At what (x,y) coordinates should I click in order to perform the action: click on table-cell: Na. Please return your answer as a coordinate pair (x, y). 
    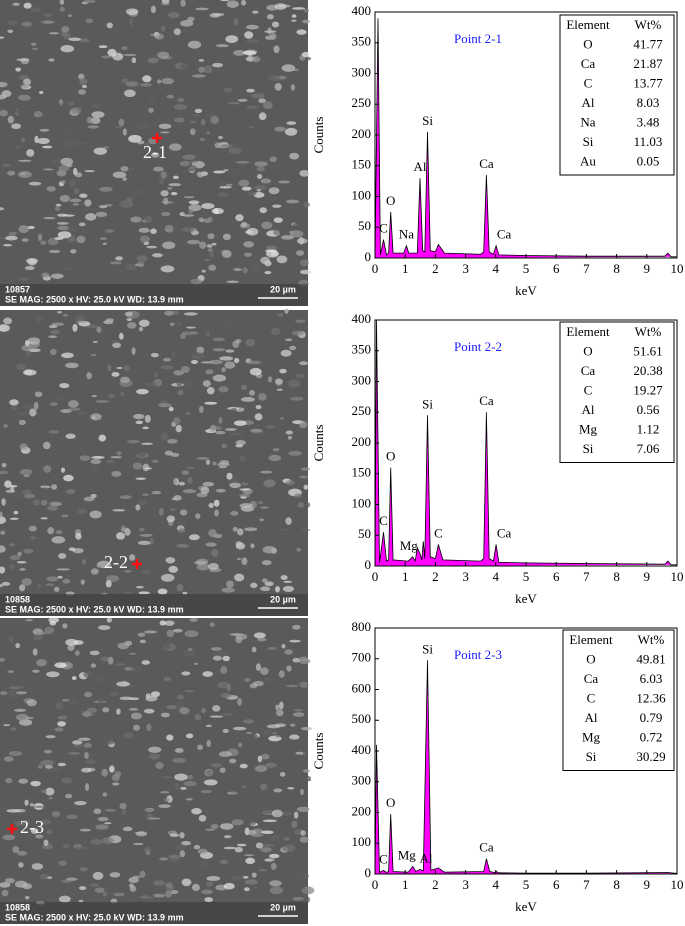
    Looking at the image, I should click on (587, 121).